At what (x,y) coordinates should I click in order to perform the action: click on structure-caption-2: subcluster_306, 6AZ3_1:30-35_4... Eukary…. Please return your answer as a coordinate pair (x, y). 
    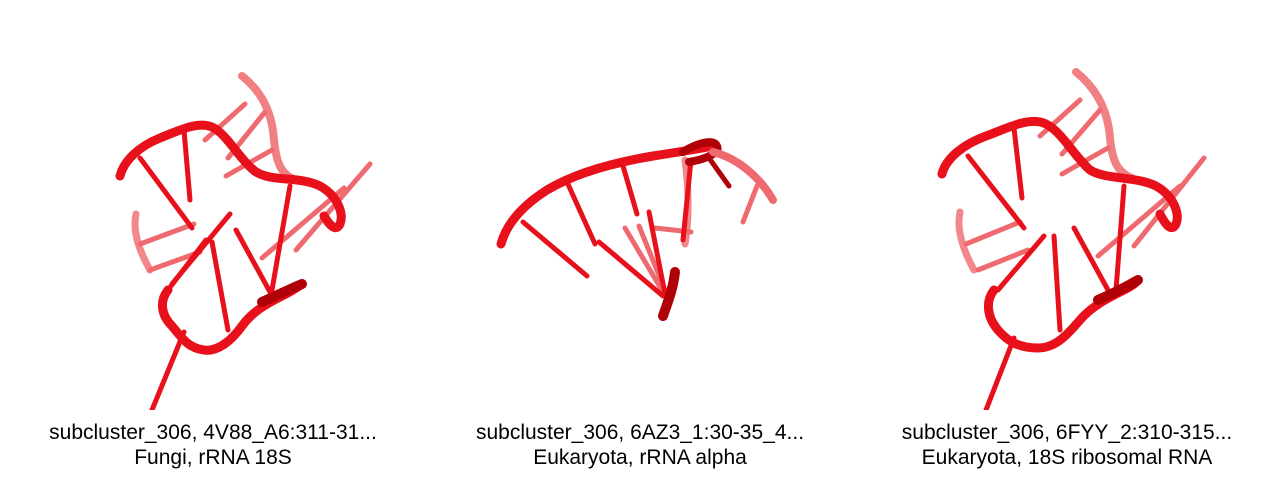
    Looking at the image, I should click on (640, 445).